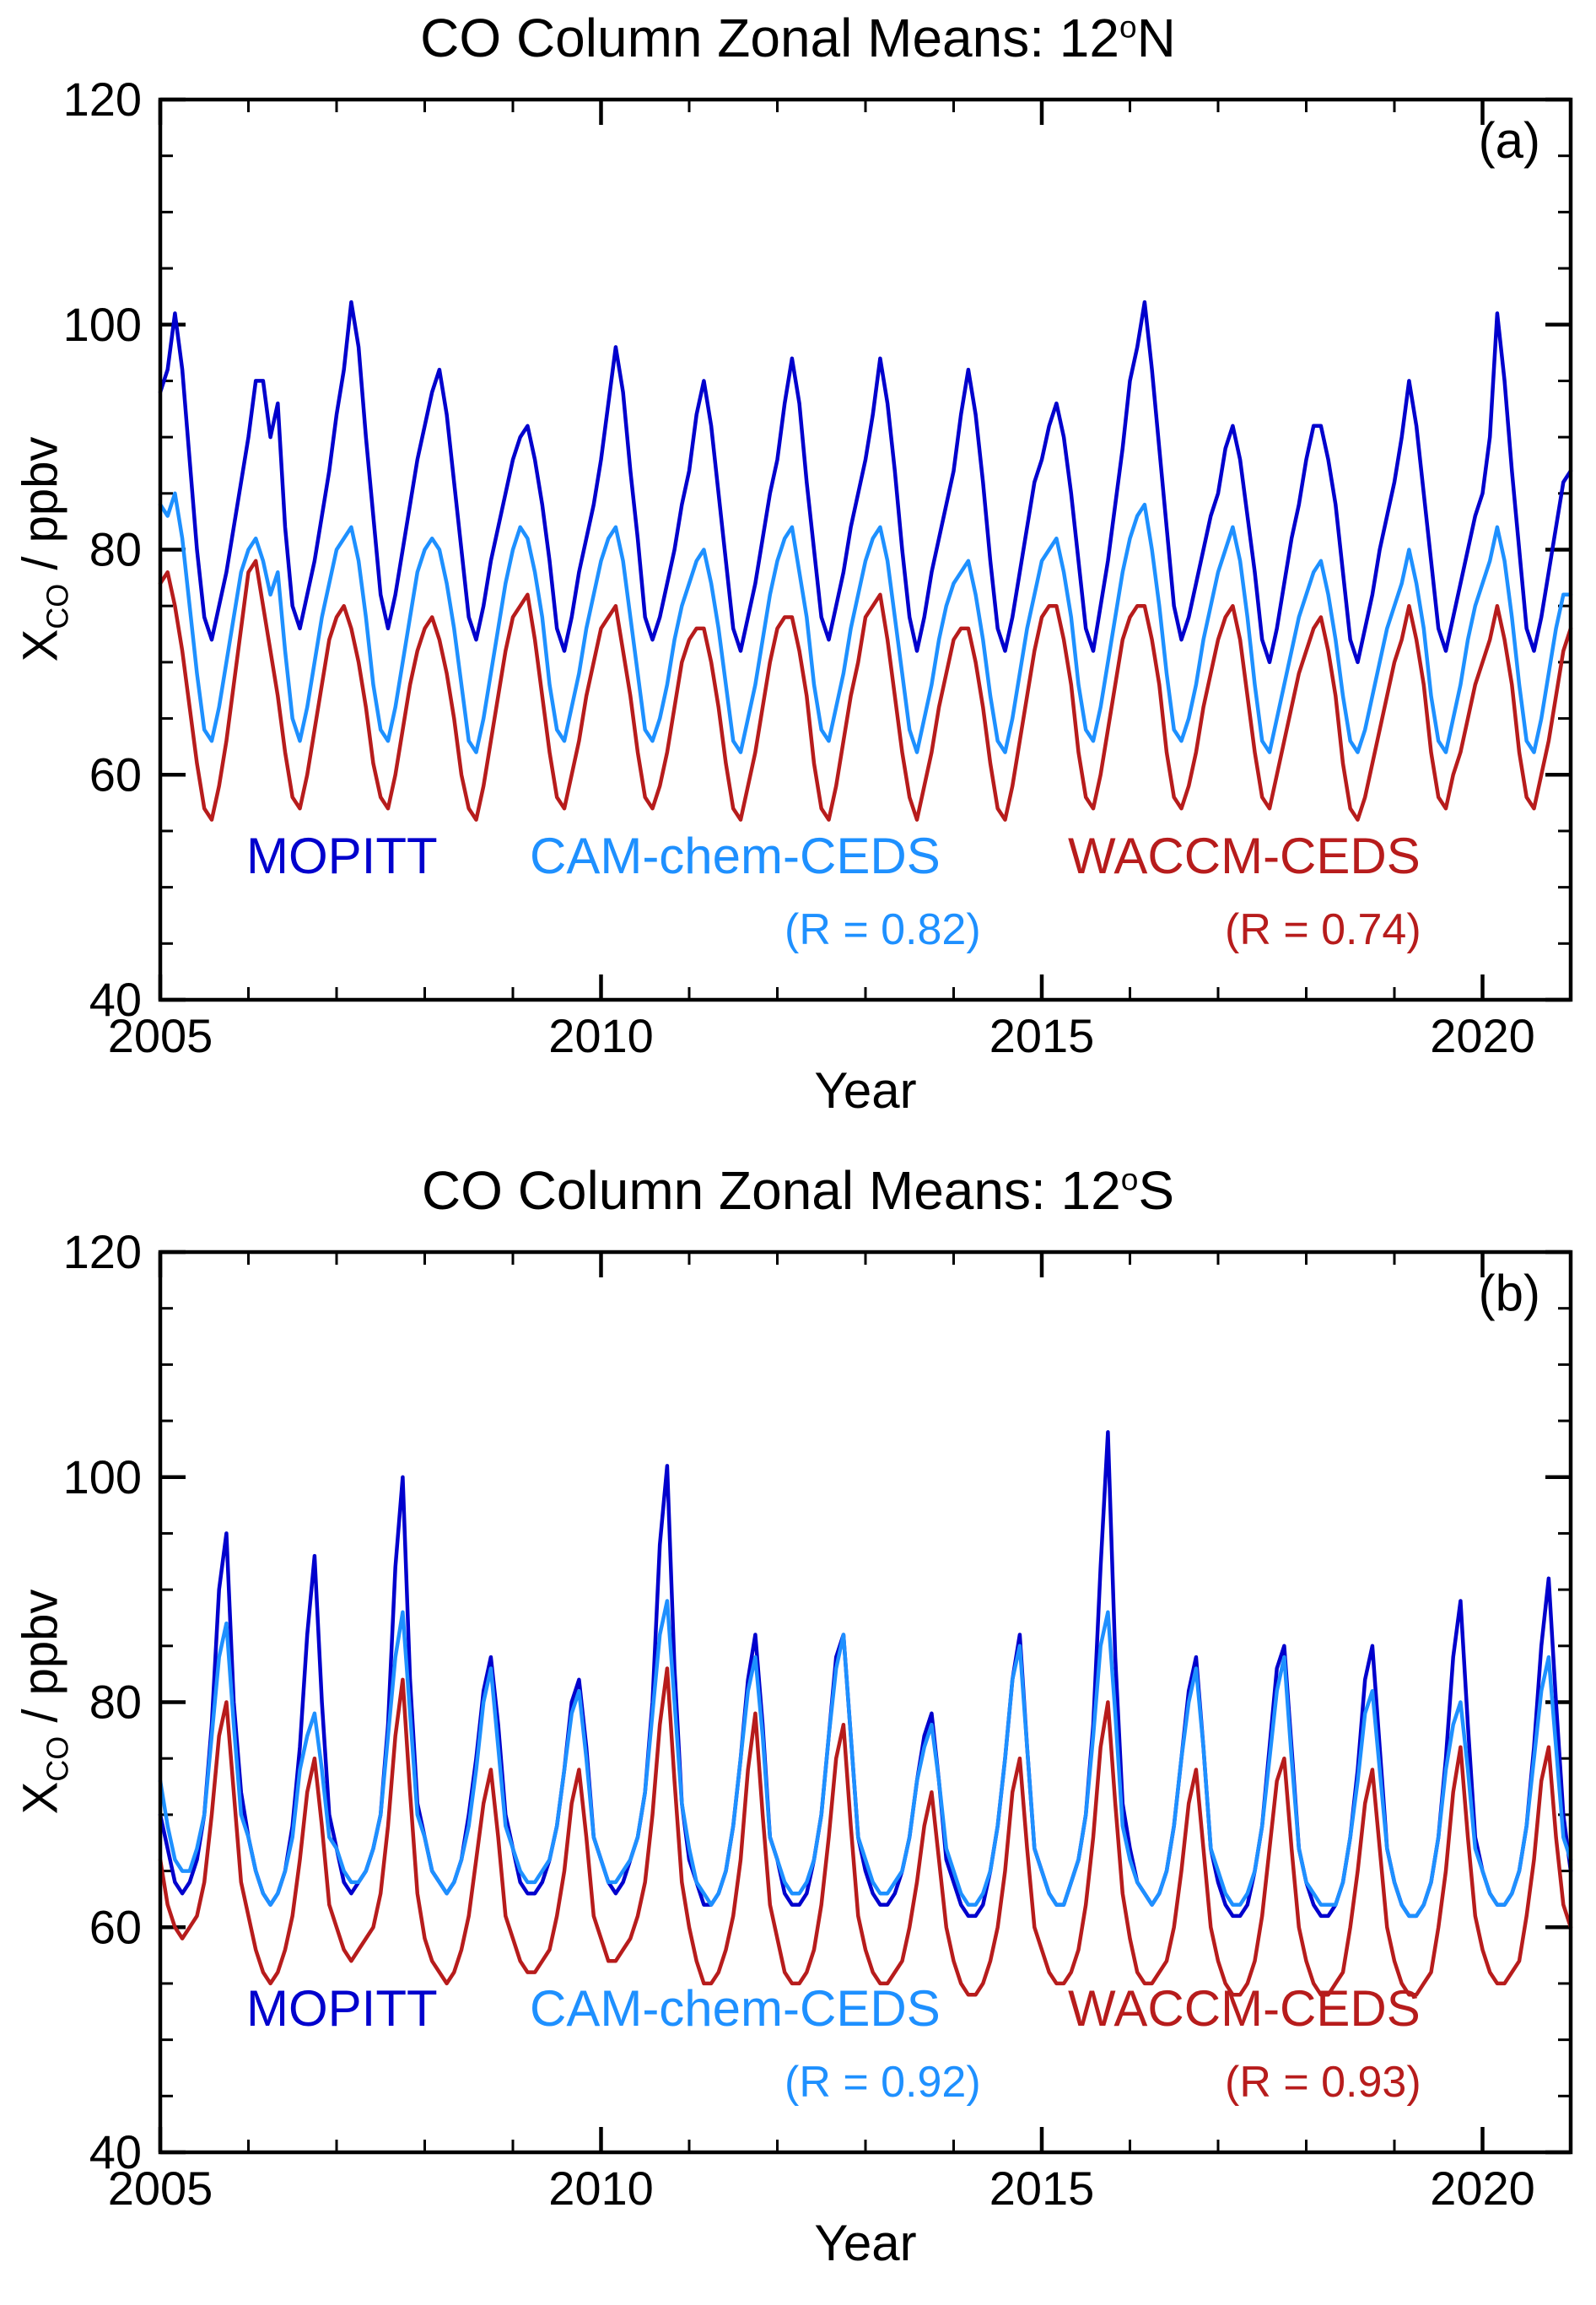  Describe the element at coordinates (1157, 1190) in the screenshot. I see `hemisphere-letter: S` at that location.